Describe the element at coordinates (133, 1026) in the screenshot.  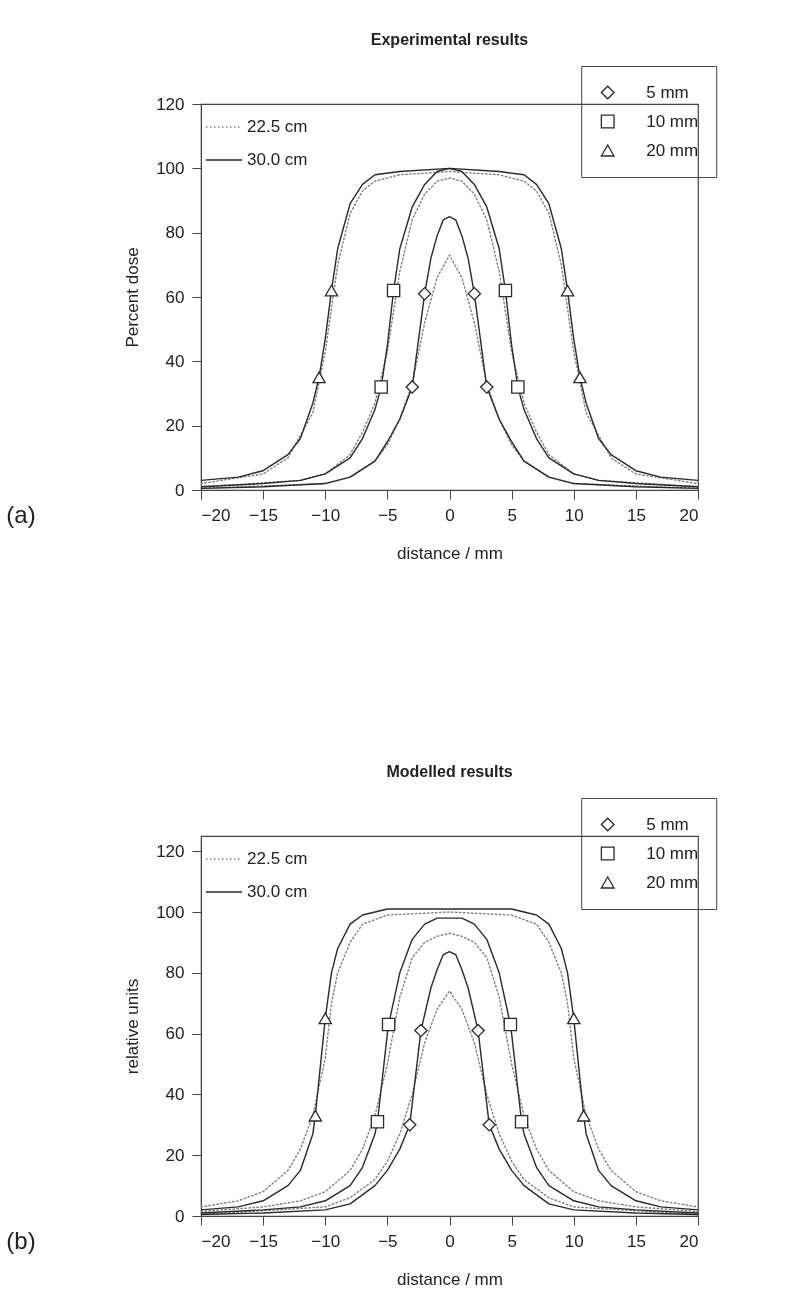
I see `y-axis-title: relative units` at that location.